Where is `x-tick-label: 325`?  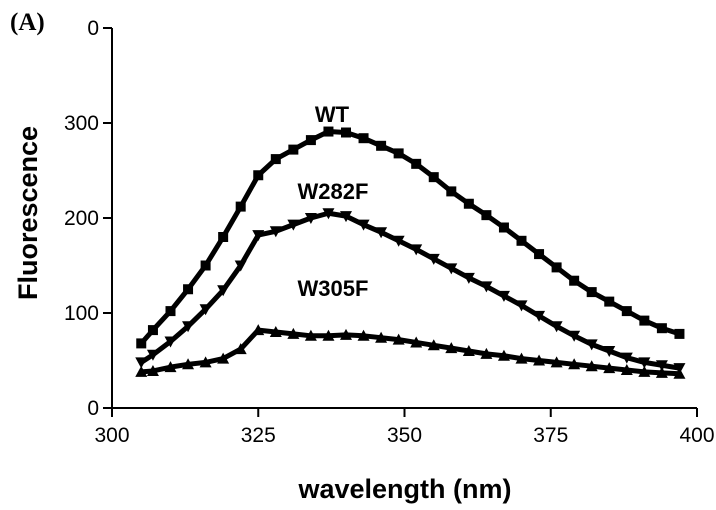
x-tick-label: 325 is located at coordinates (258, 435).